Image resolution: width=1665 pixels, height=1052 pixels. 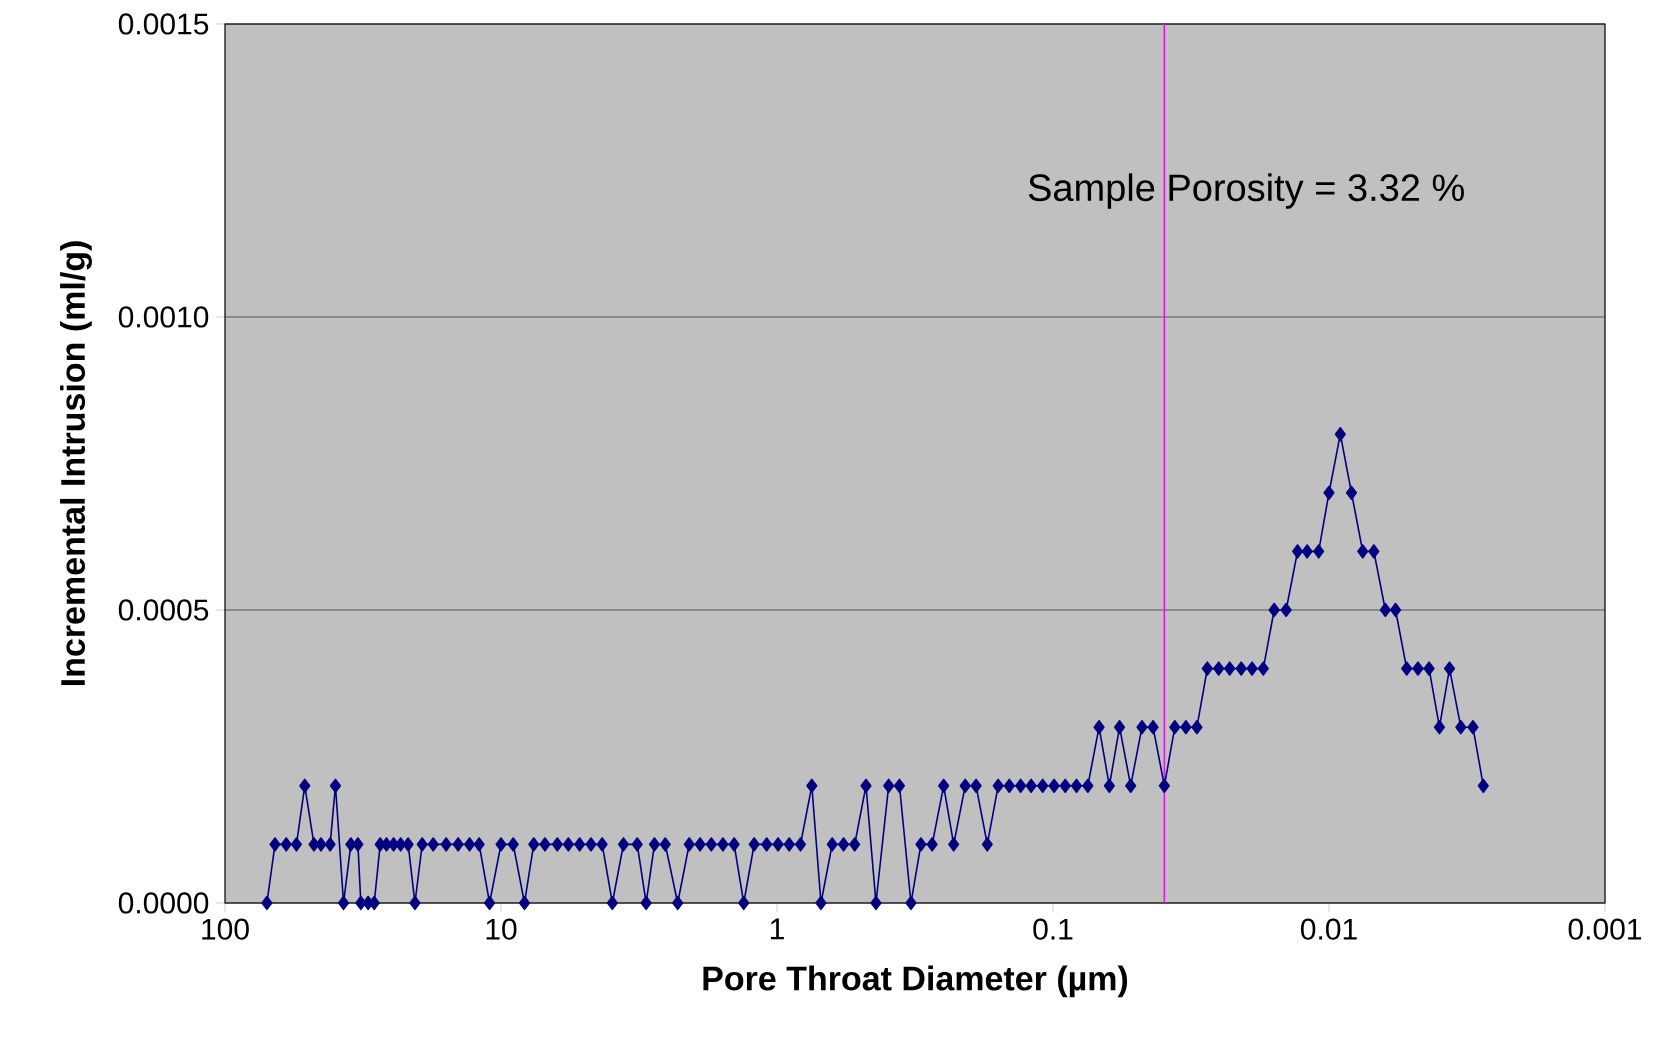 I want to click on x-tick-label: 0.01, so click(x=1328, y=929).